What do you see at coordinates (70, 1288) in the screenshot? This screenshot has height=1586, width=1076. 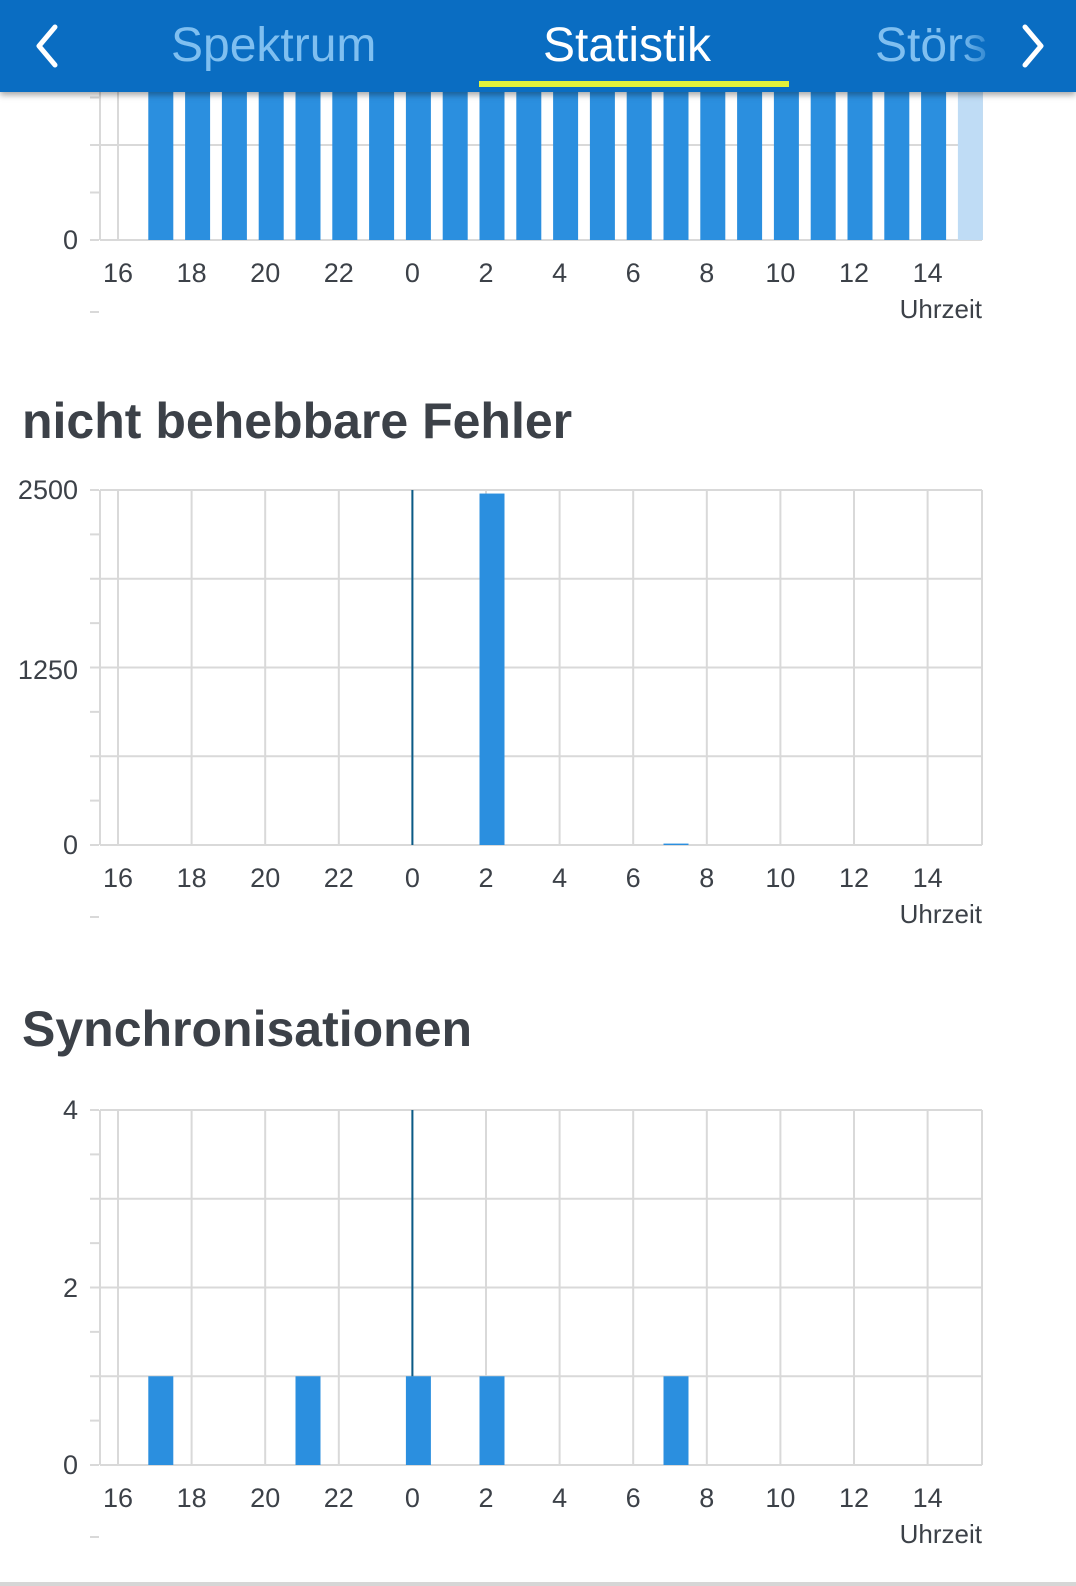 I see `y-tick-label: 2` at bounding box center [70, 1288].